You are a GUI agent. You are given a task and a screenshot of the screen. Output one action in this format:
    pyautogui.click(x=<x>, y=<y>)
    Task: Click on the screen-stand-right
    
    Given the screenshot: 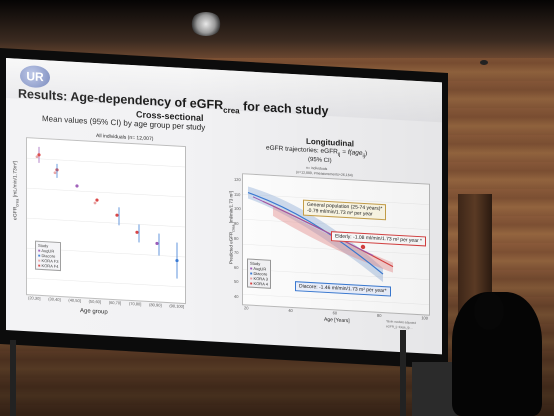 What is the action you would take?
    pyautogui.click(x=403, y=373)
    